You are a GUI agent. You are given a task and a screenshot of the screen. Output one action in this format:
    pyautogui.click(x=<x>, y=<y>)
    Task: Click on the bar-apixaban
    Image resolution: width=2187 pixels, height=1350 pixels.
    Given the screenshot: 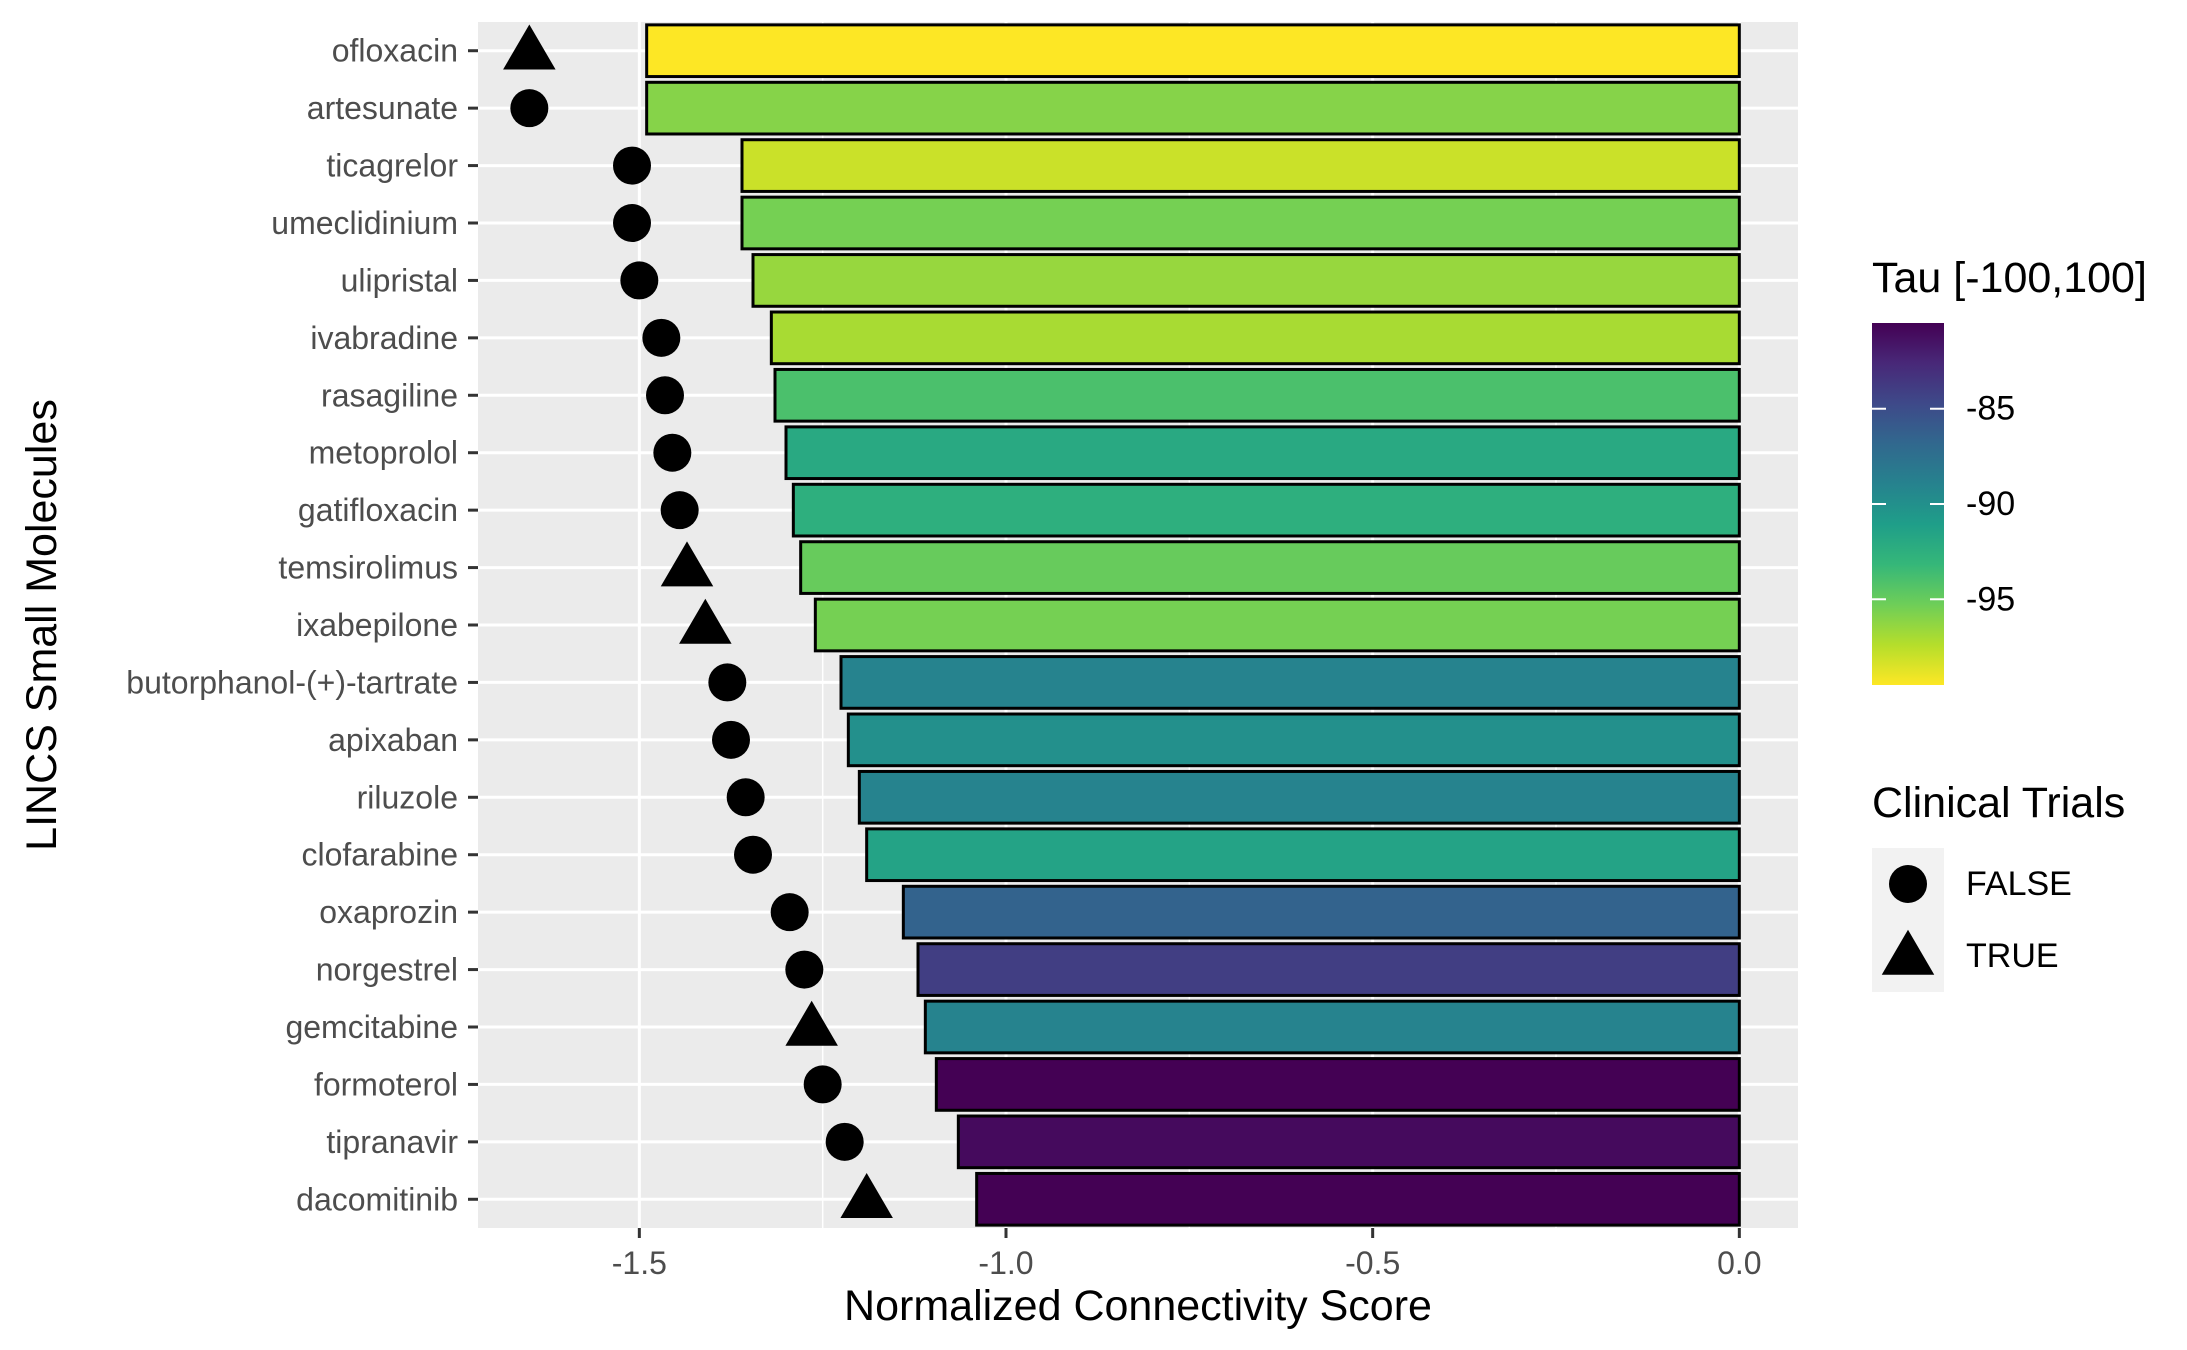 What is the action you would take?
    pyautogui.click(x=1293, y=740)
    